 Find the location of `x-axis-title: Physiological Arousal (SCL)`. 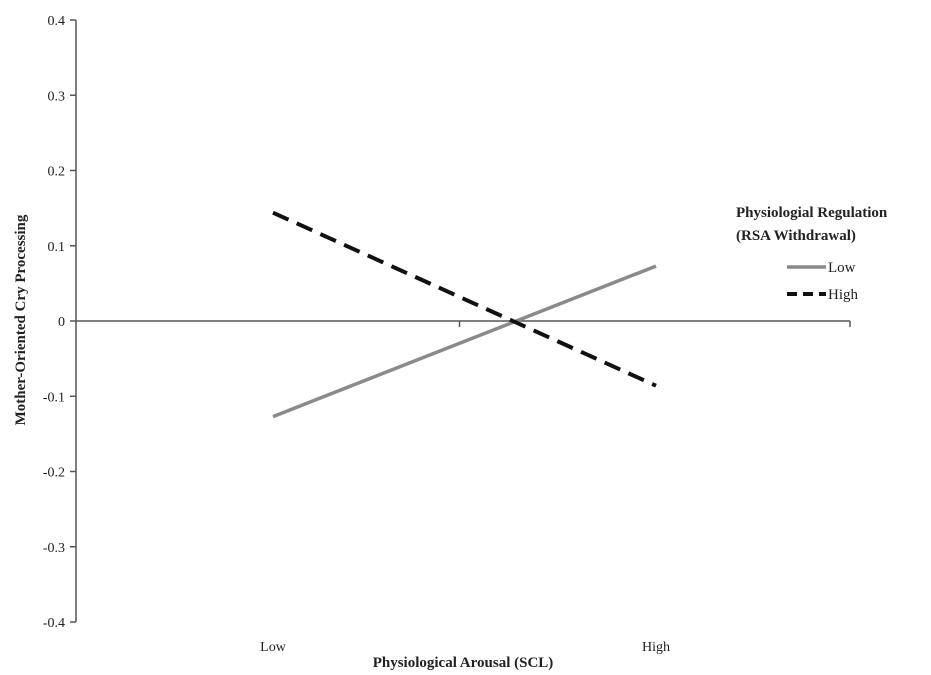

x-axis-title: Physiological Arousal (SCL) is located at coordinates (463, 663).